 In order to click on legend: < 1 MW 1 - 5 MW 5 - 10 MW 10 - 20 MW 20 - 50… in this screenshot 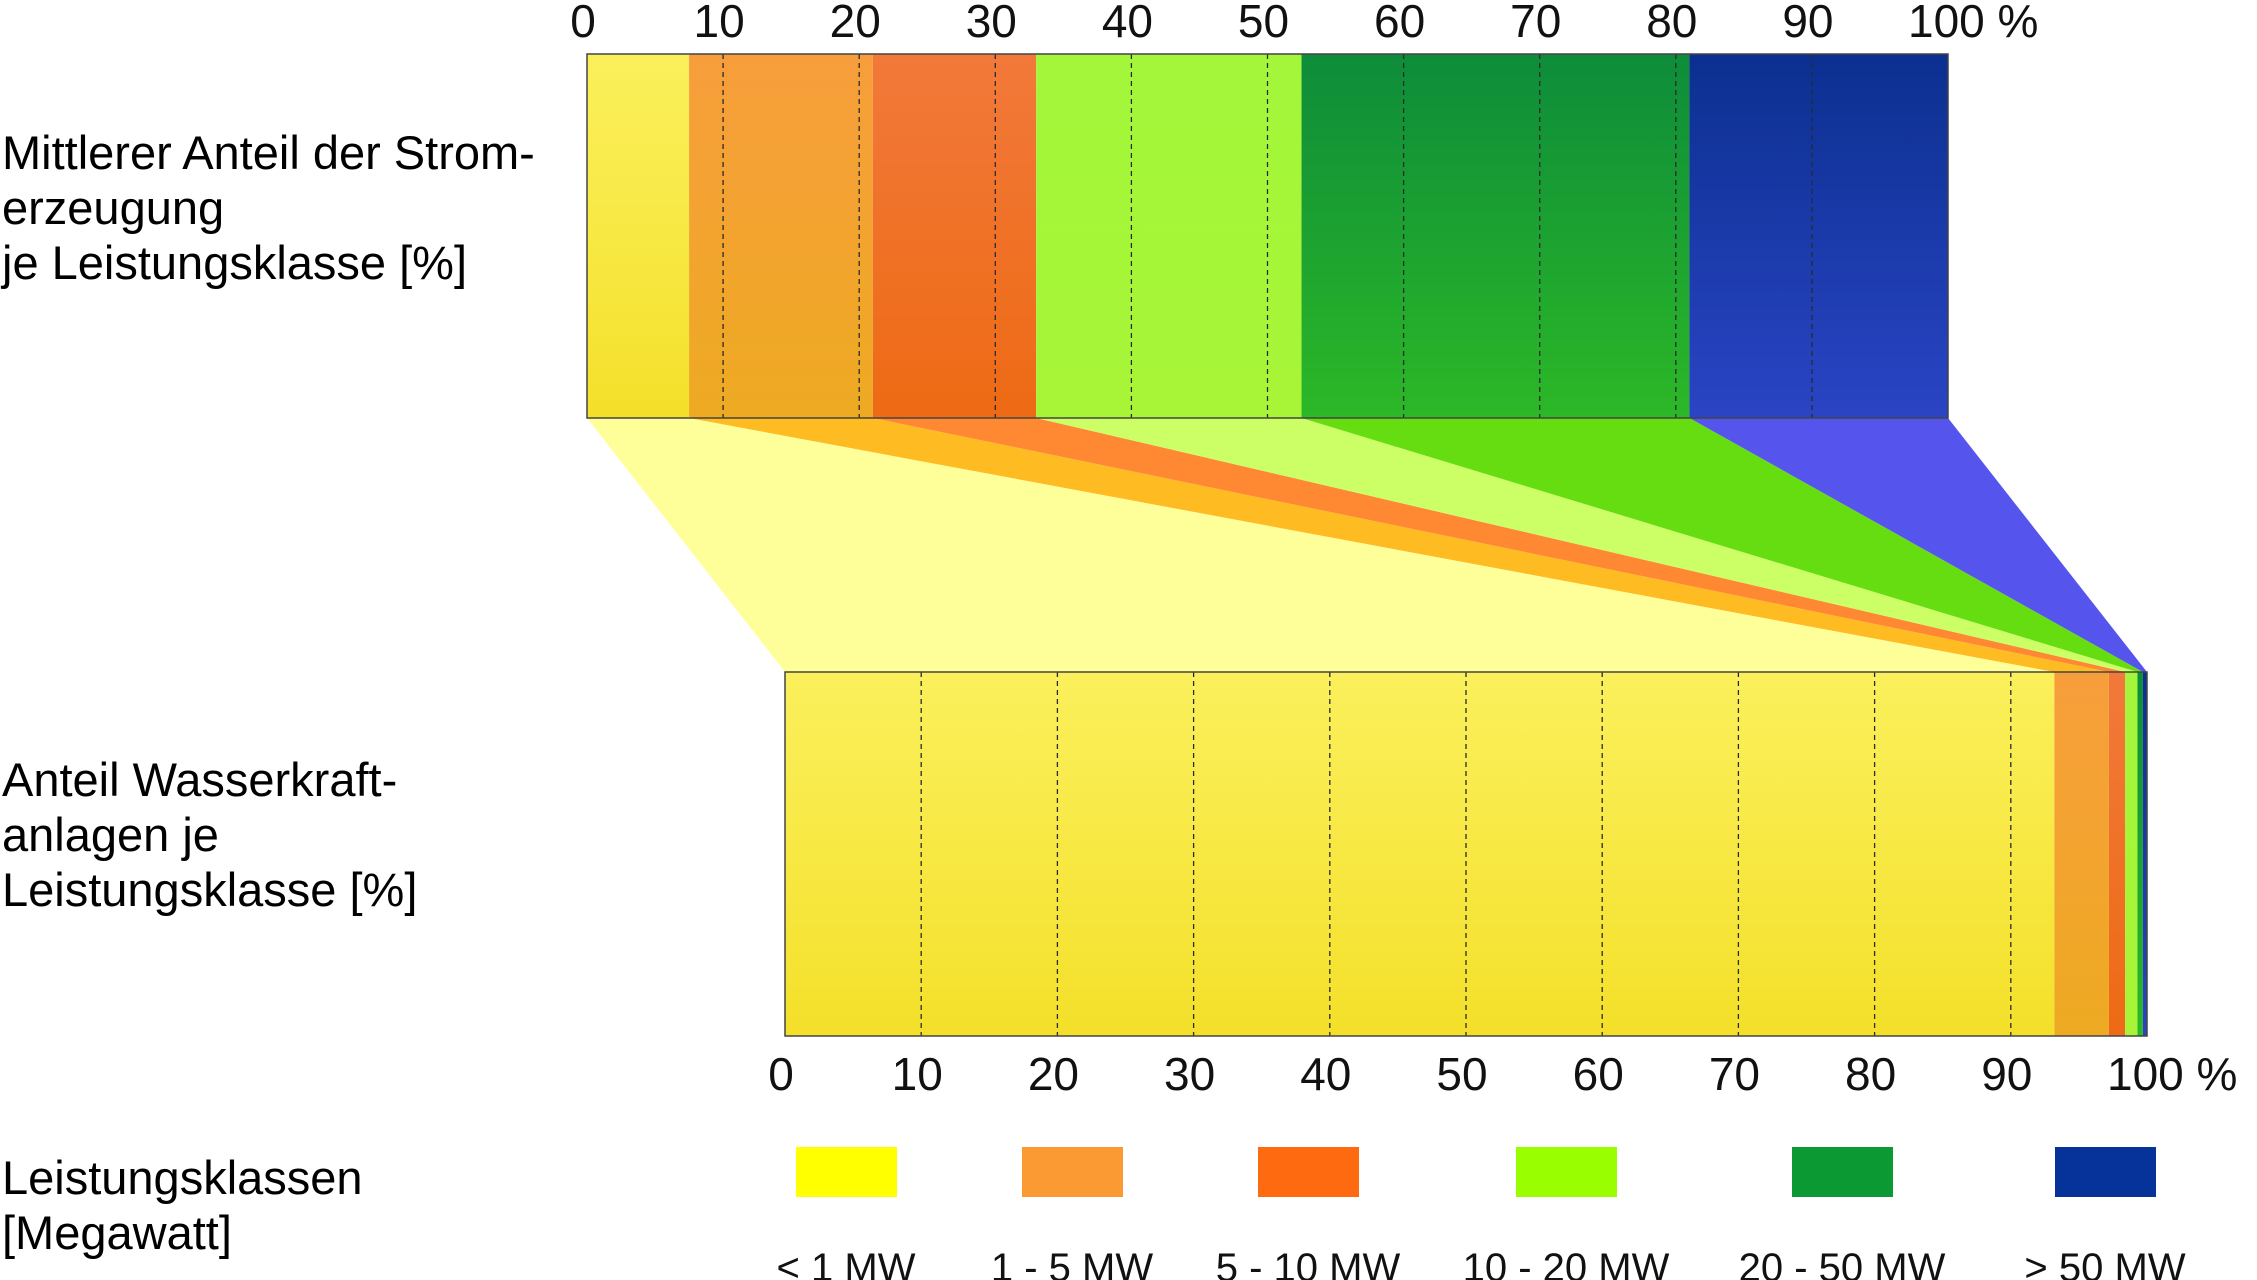, I will do `click(1481, 1213)`.